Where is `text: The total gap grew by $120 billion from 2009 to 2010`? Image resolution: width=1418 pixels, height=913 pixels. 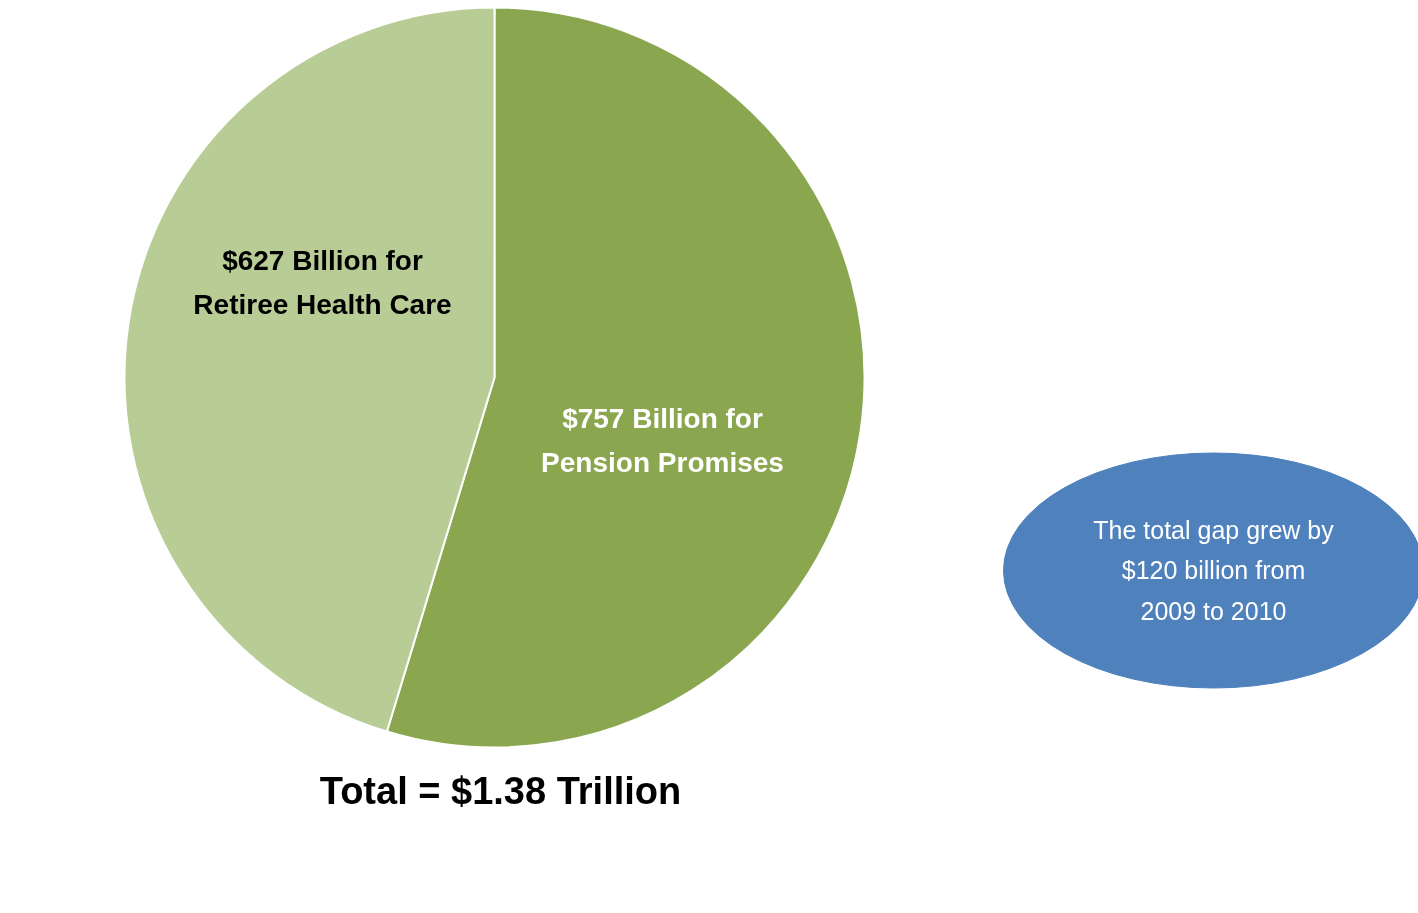 text: The total gap grew by $120 billion from 2009 to 2010 is located at coordinates (1214, 570).